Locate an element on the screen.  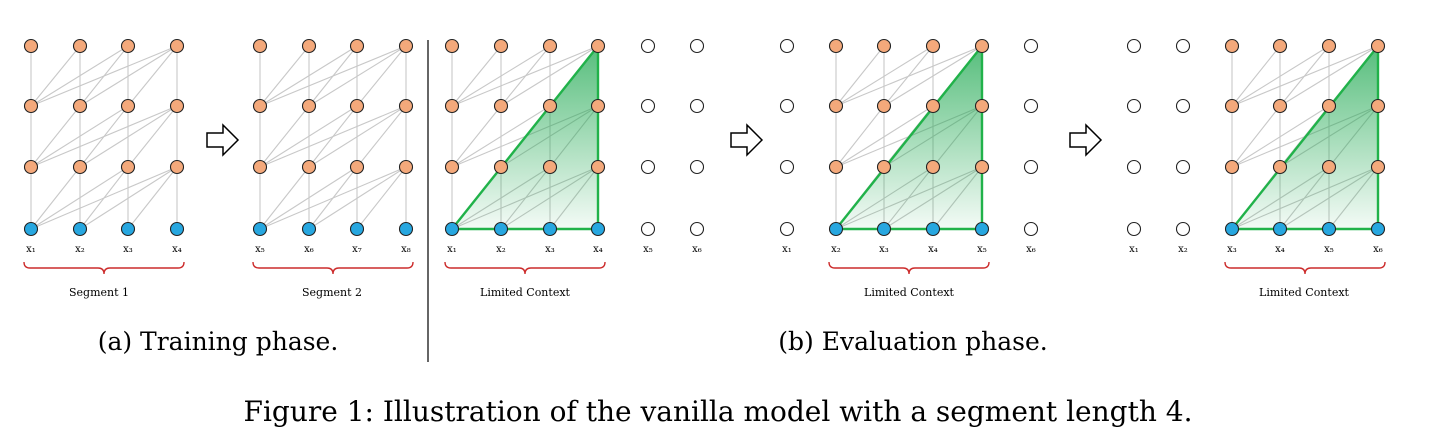
segment-braces is located at coordinates (218, 268).